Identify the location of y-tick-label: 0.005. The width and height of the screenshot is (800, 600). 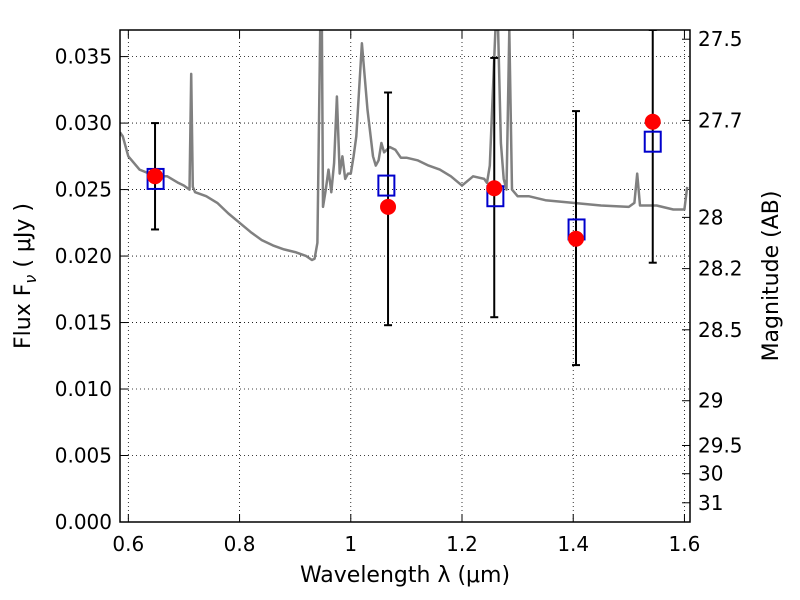
(83, 456).